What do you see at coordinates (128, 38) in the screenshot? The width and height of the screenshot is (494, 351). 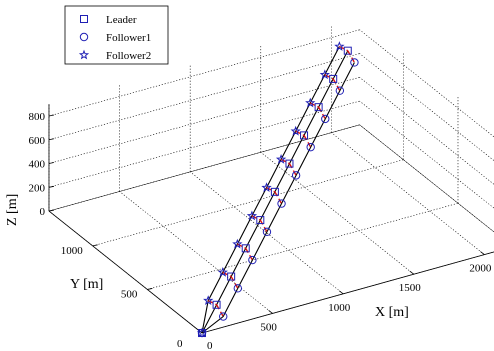 I see `legend-label-follower1: Follower1` at bounding box center [128, 38].